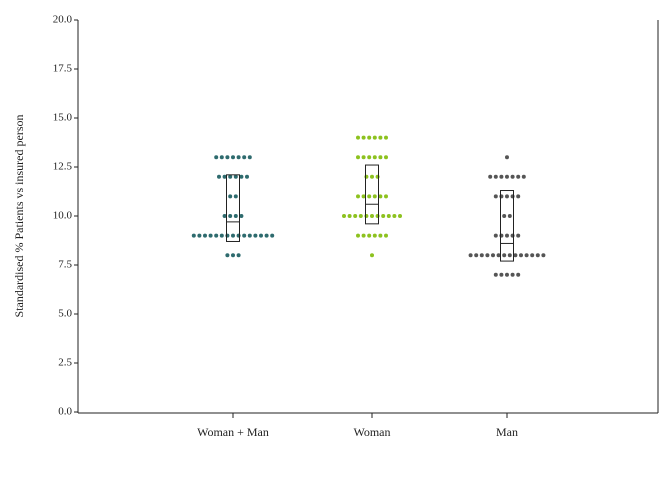  I want to click on y-tick-label: 20.0, so click(63, 20).